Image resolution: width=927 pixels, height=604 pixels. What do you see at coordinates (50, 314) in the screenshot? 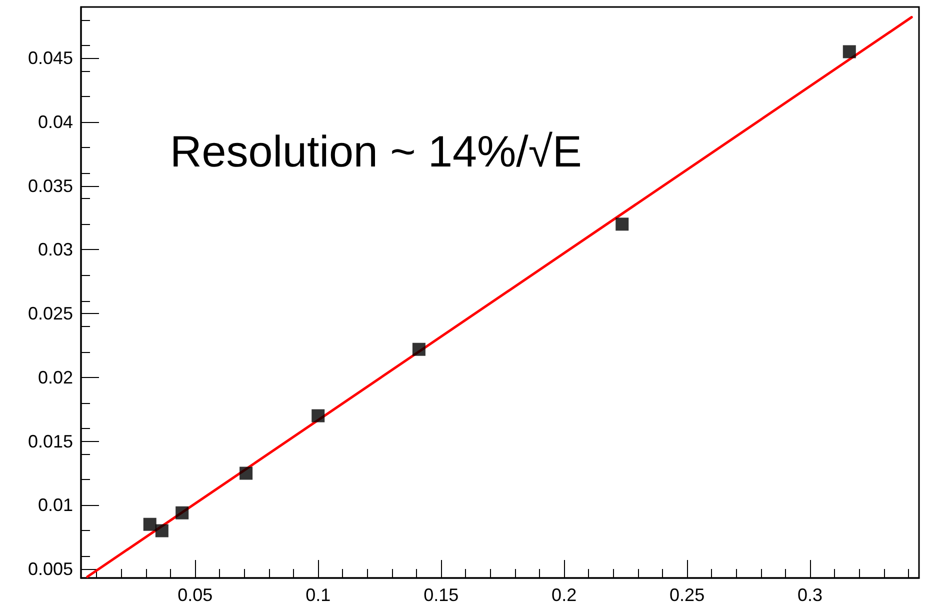
I see `y-tick-label: 0.025` at bounding box center [50, 314].